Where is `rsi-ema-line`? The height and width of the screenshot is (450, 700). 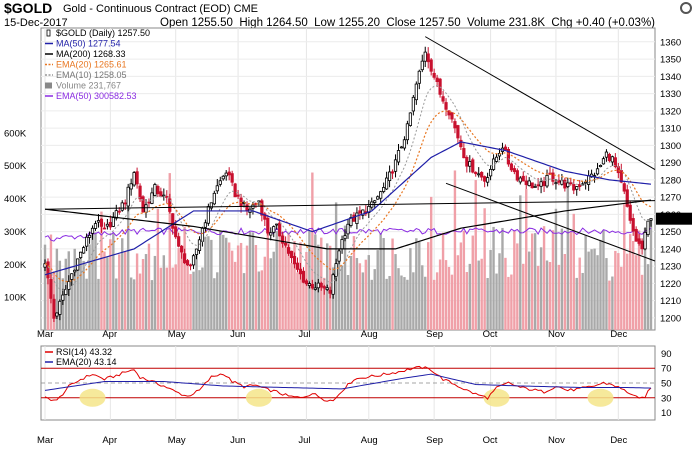
rsi-ema-line is located at coordinates (348, 382).